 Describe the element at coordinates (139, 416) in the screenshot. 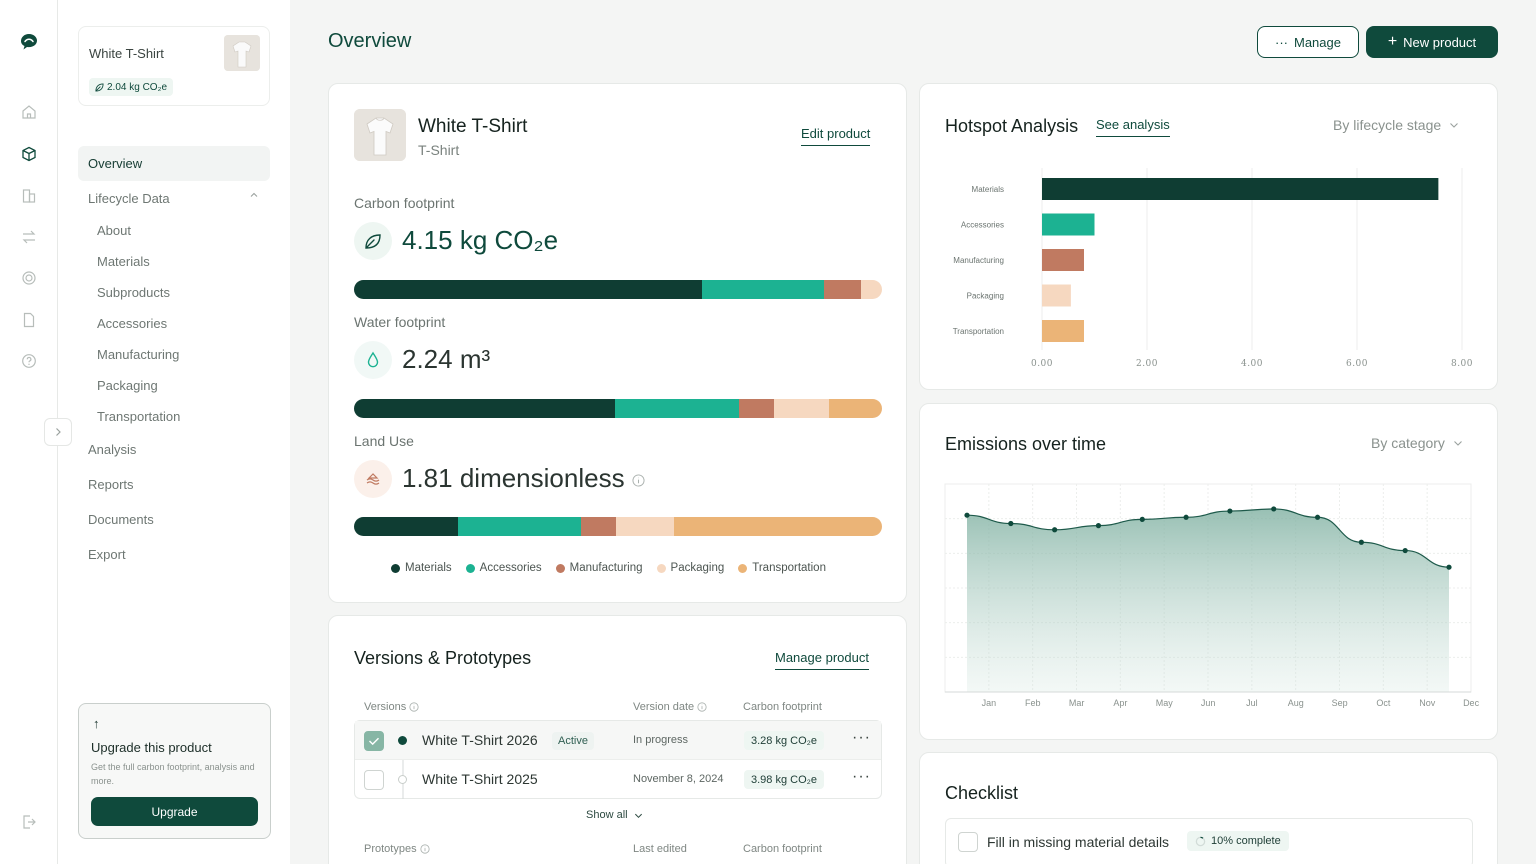

I see `nav-transportation: Transportation` at that location.